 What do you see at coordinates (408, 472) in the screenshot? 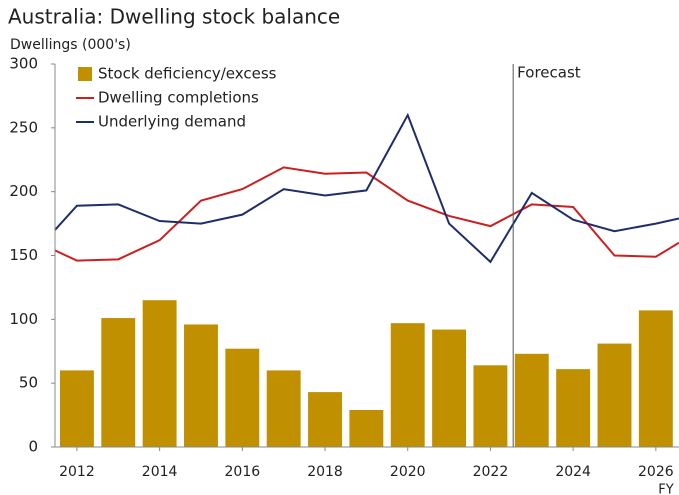
I see `x-tick-label: 2020` at bounding box center [408, 472].